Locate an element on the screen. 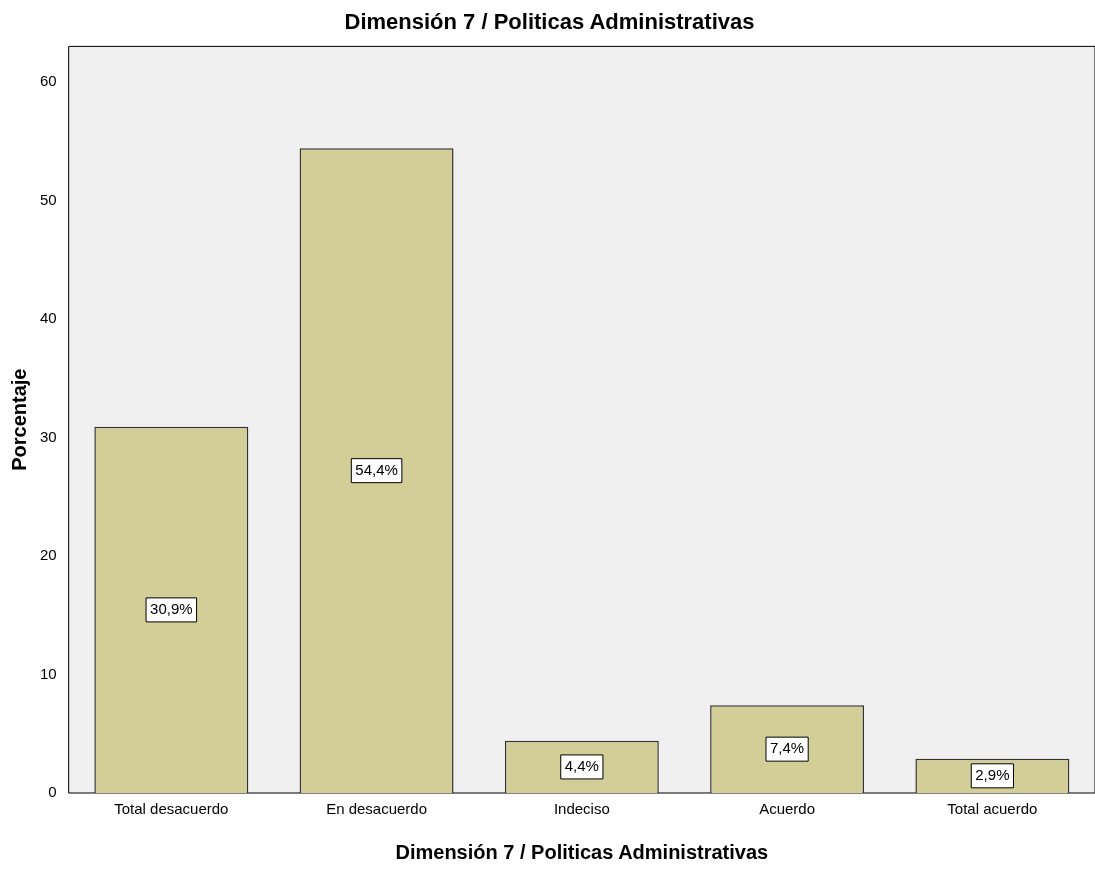 The width and height of the screenshot is (1095, 869). x-tick-label: Total acuerdo is located at coordinates (992, 809).